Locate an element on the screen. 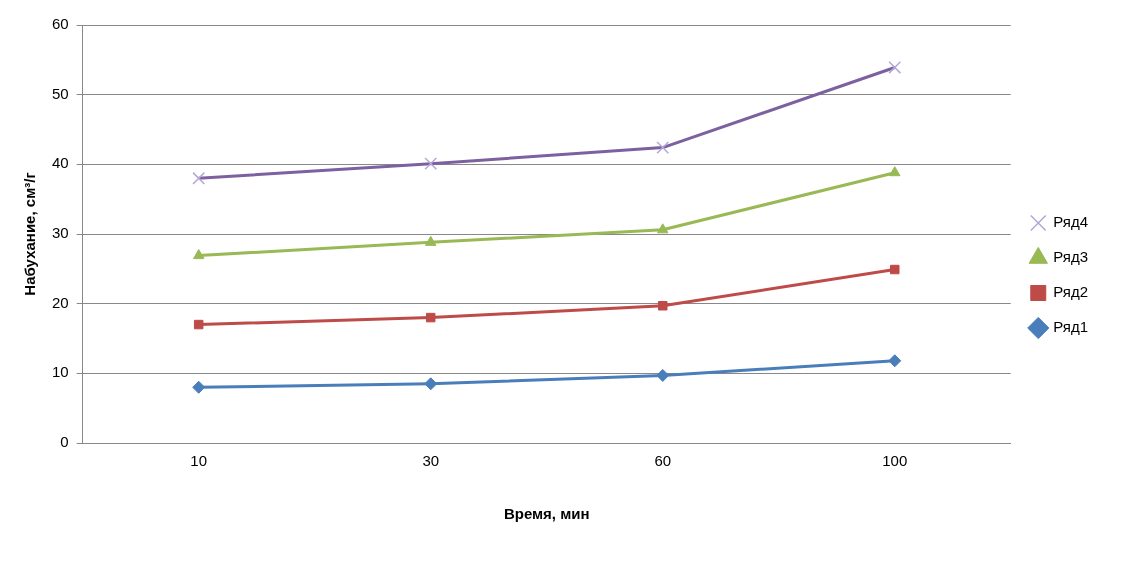  y-tick-label: 50 is located at coordinates (60, 93).